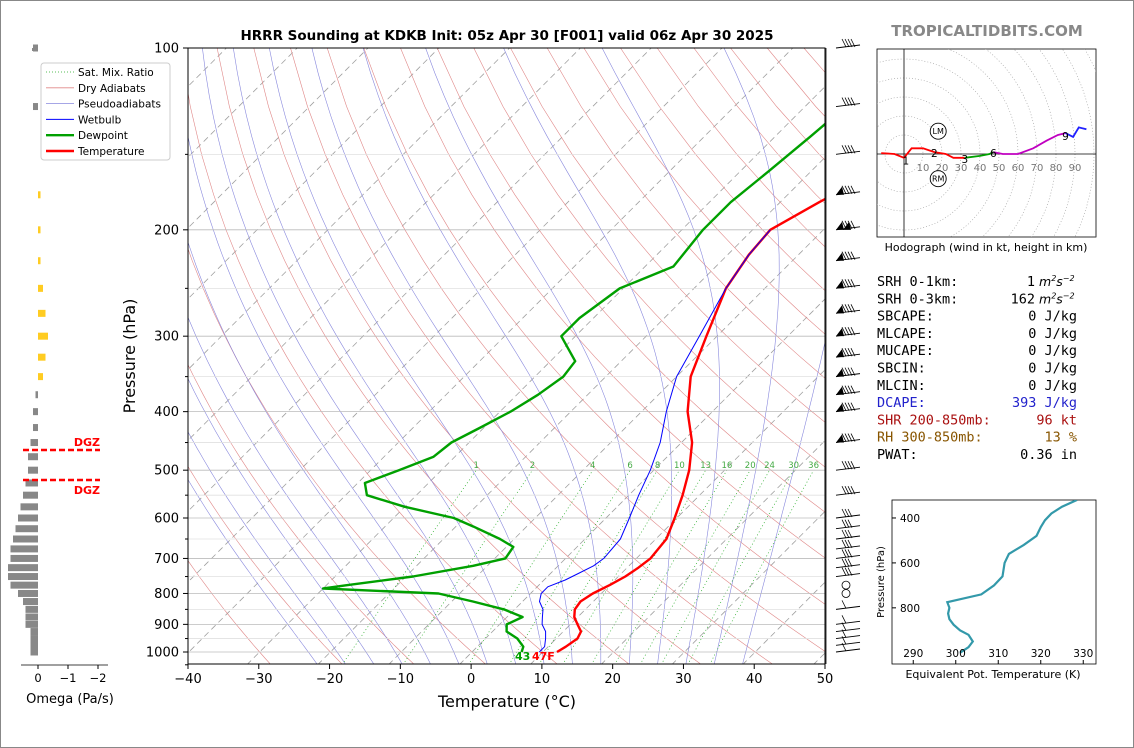 This screenshot has height=748, width=1134. Describe the element at coordinates (1011, 577) in the screenshot. I see `theta-e-curve` at that location.